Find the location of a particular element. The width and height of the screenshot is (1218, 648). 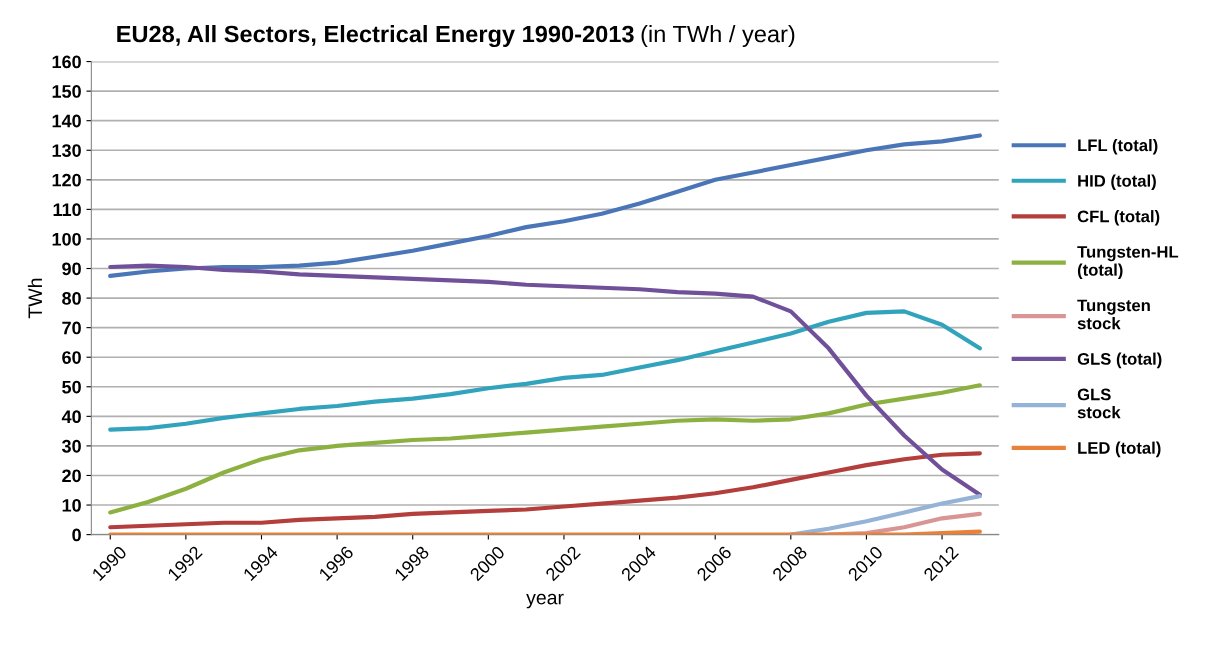

legend-label: LED (total) is located at coordinates (1119, 449).